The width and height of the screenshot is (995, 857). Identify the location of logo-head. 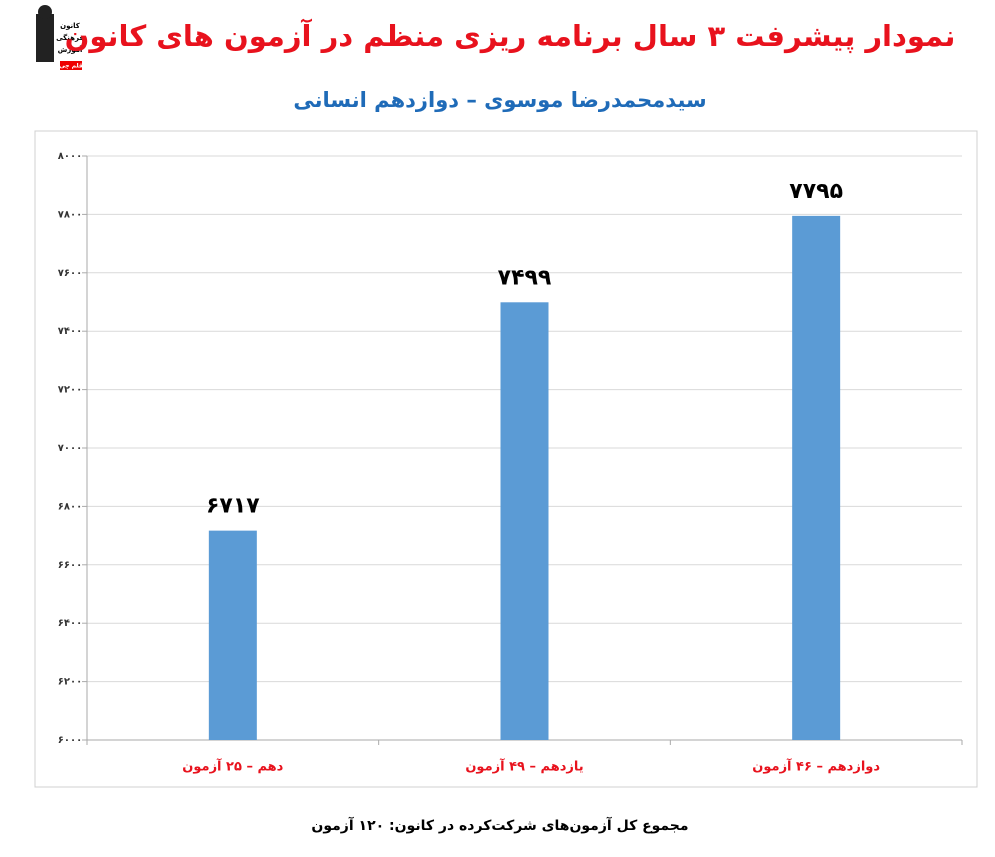
(45, 12).